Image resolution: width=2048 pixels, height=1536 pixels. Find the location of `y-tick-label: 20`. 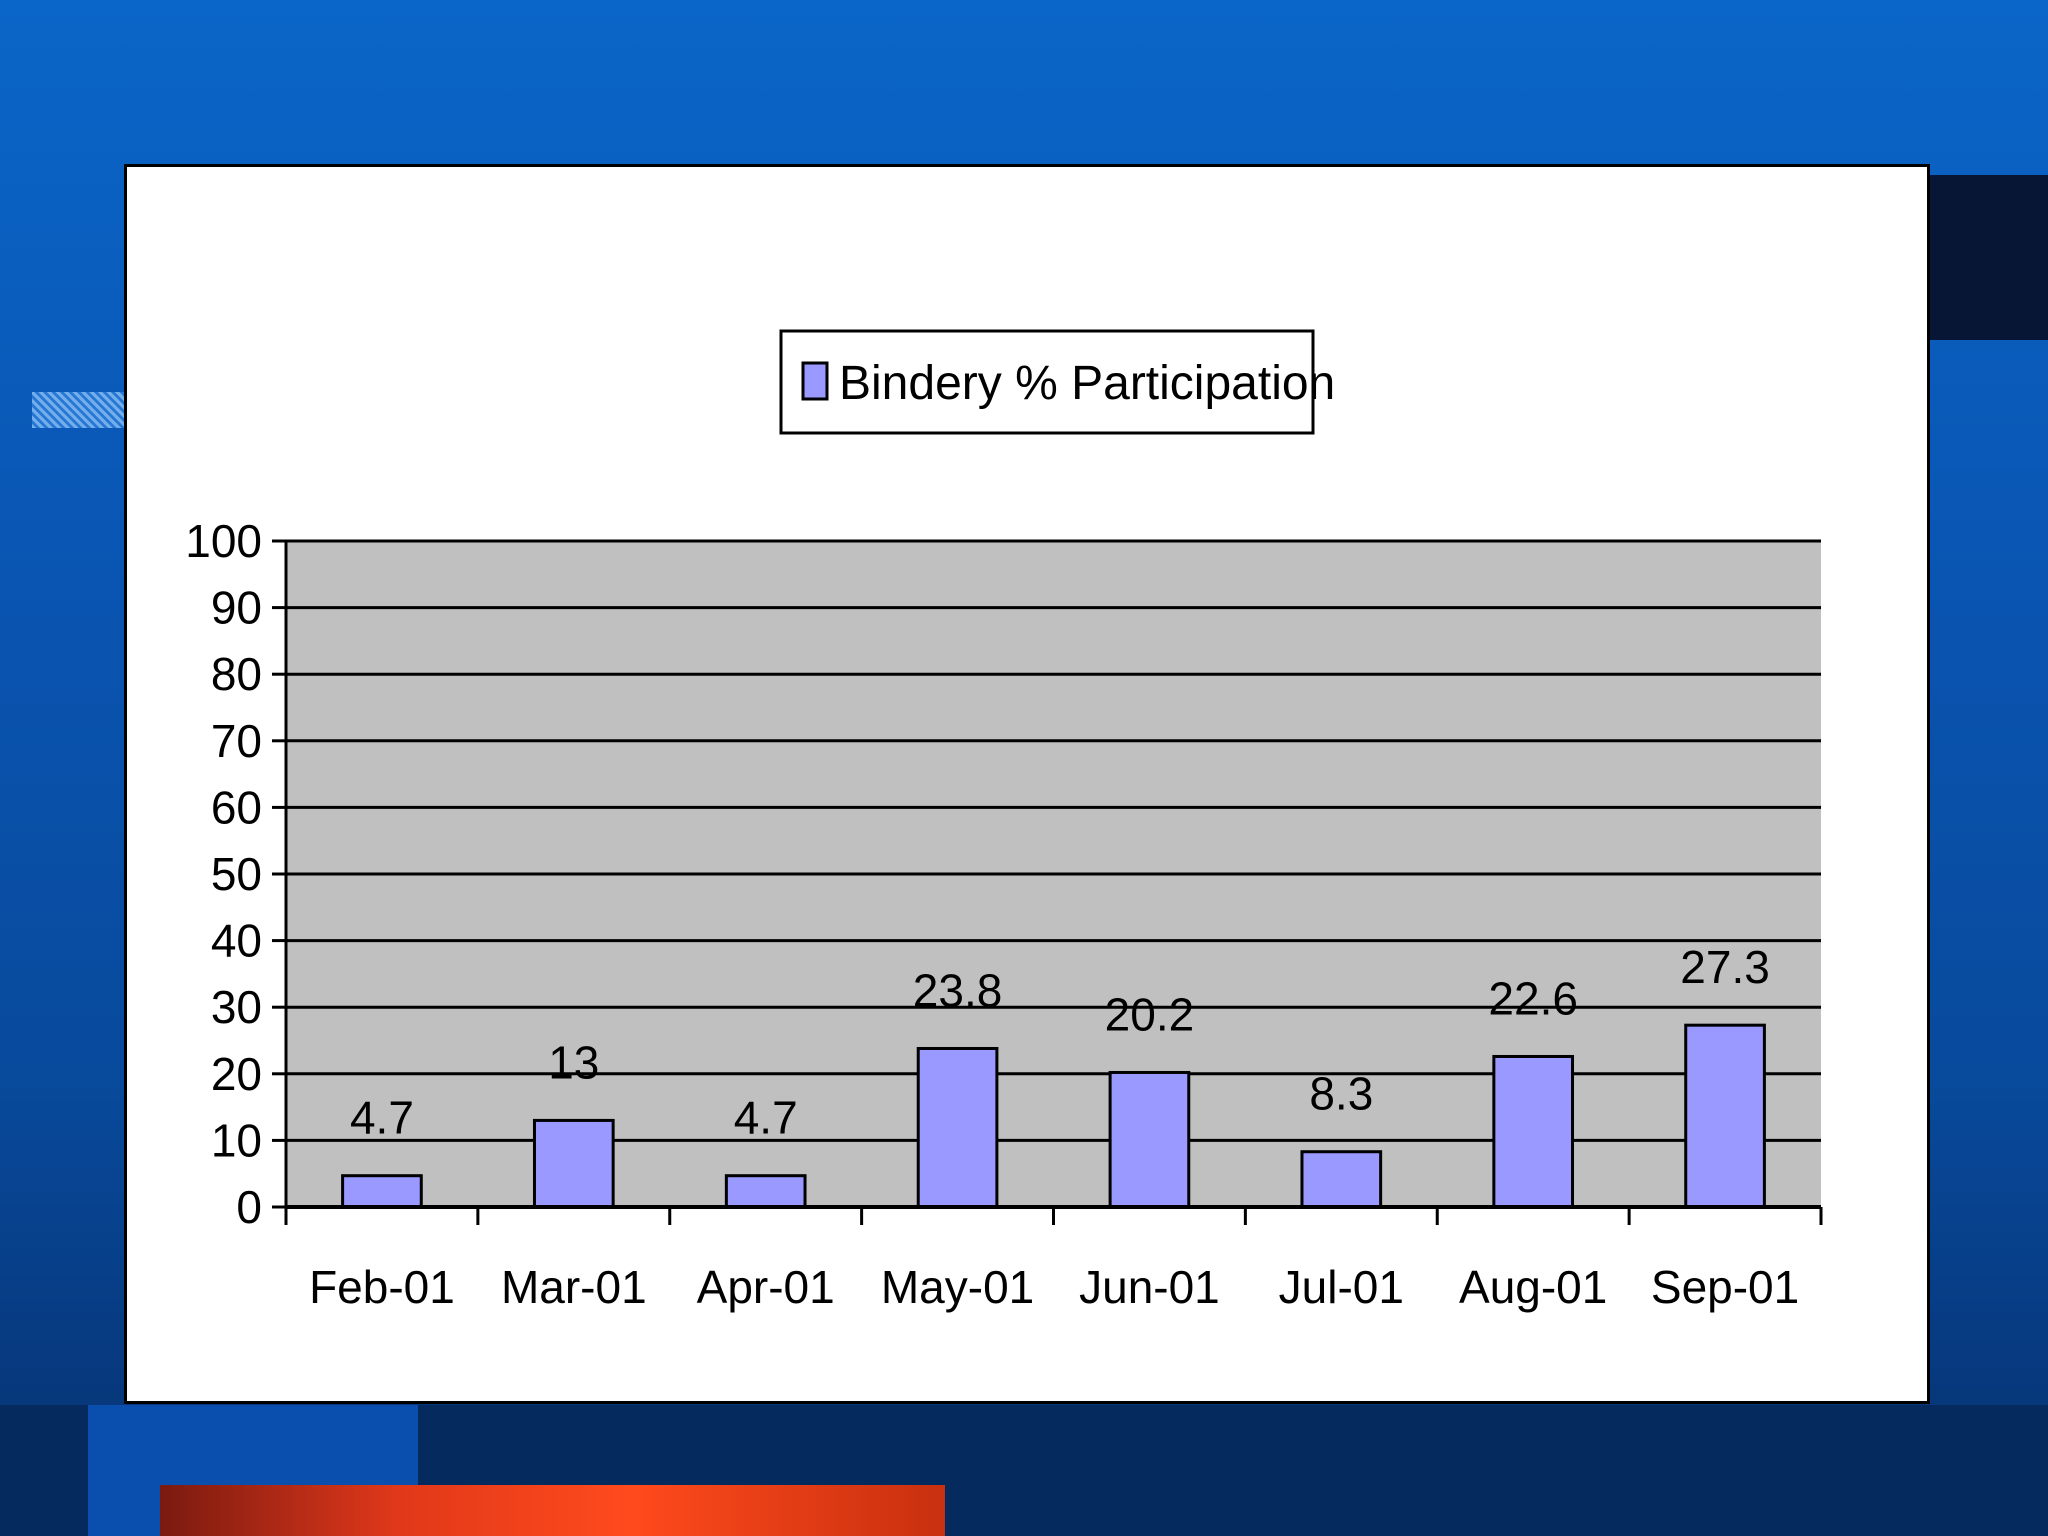

y-tick-label: 20 is located at coordinates (236, 1074).